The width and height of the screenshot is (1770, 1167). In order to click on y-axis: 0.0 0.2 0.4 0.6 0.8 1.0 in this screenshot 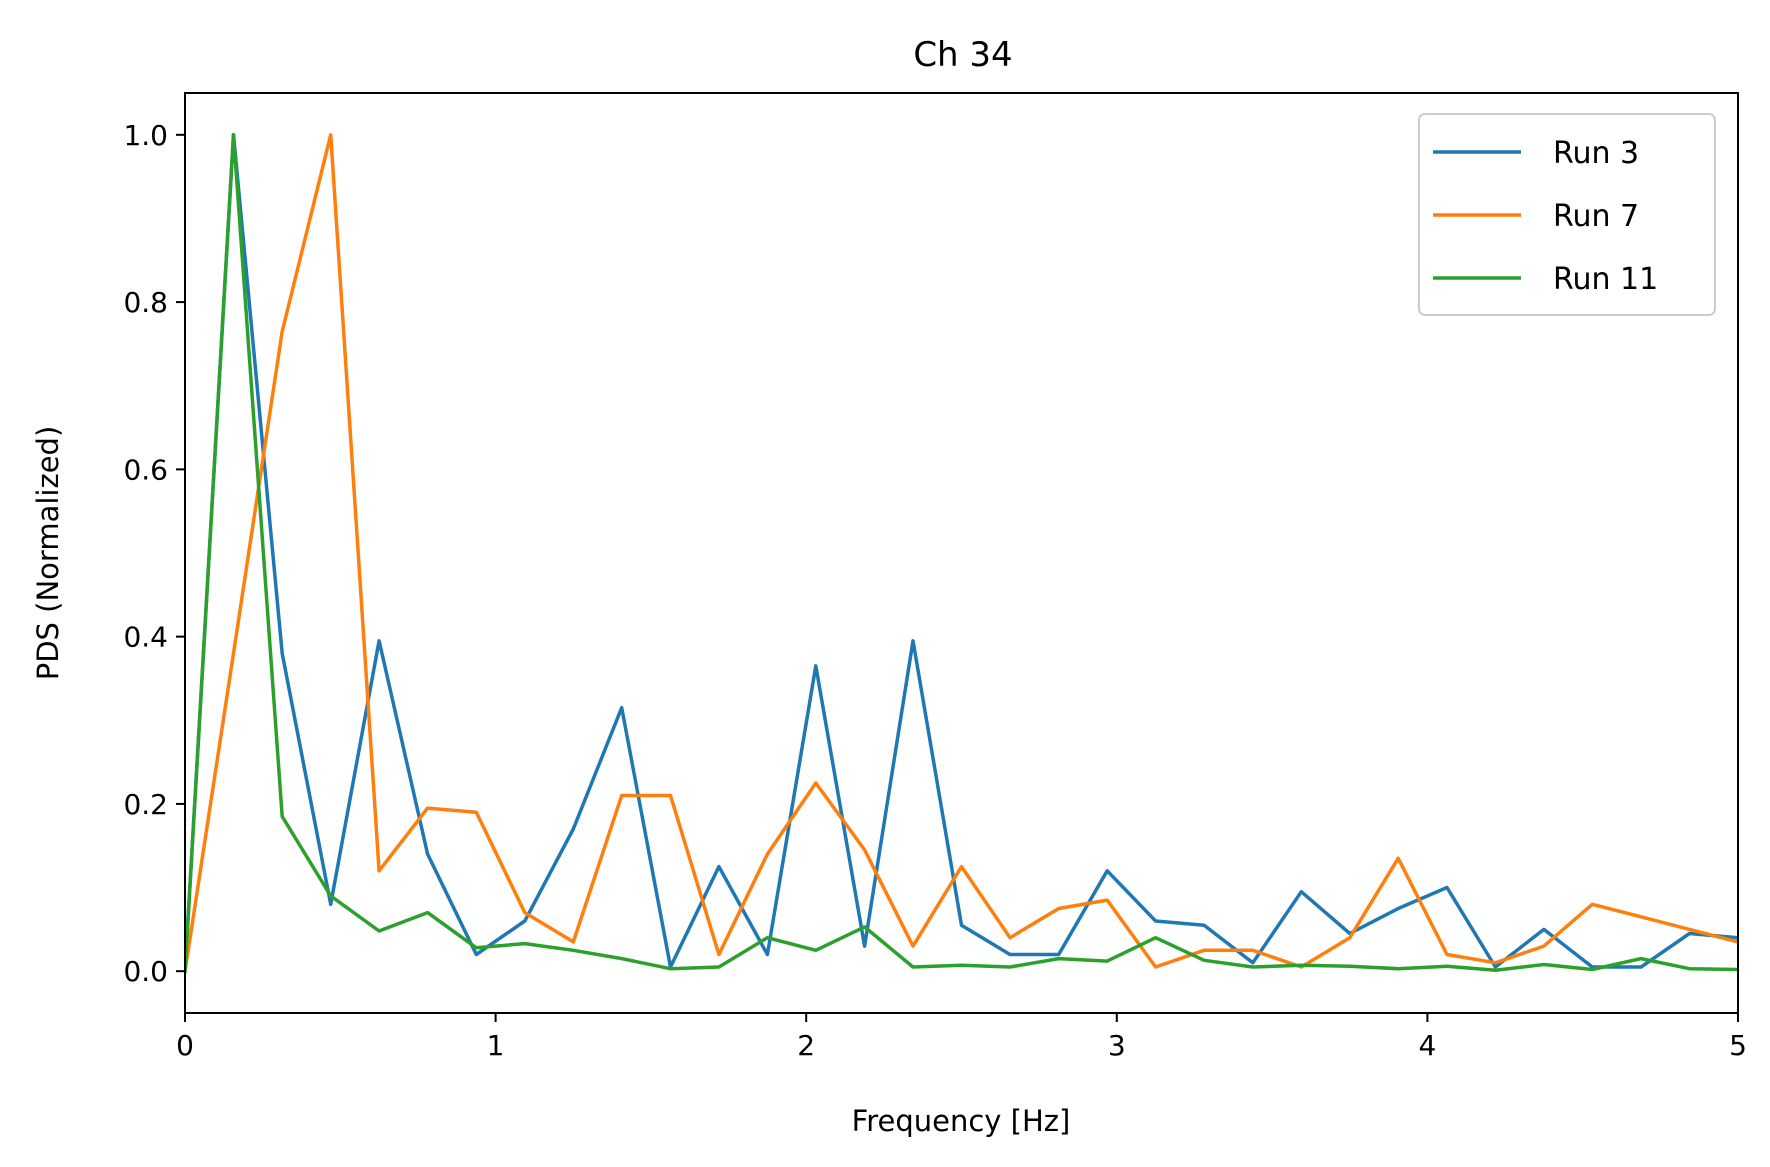, I will do `click(154, 553)`.